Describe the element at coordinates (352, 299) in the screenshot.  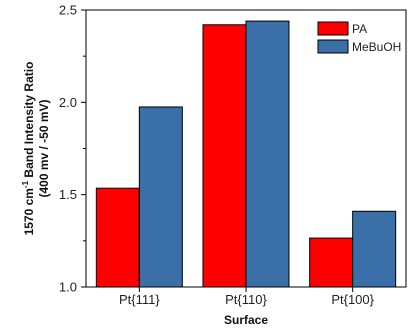
I see `x-tick-label: Pt{100}` at that location.